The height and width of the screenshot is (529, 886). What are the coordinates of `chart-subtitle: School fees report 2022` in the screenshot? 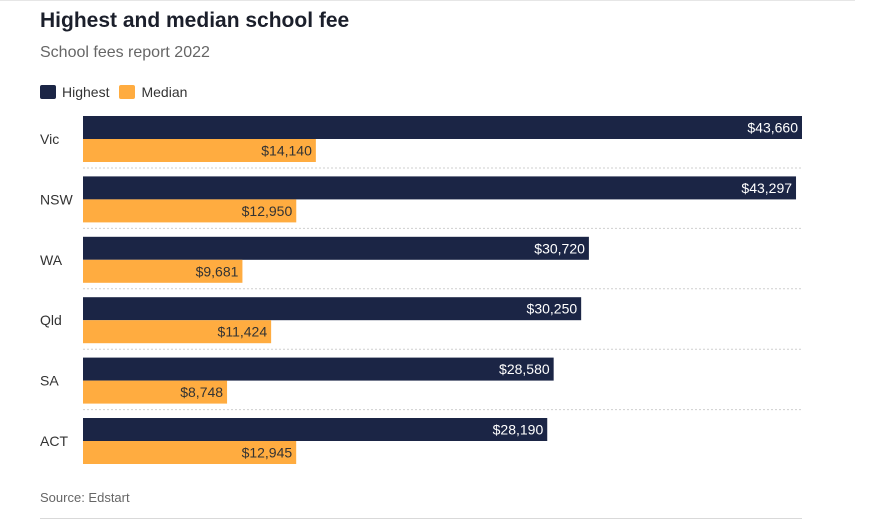 It's located at (125, 52).